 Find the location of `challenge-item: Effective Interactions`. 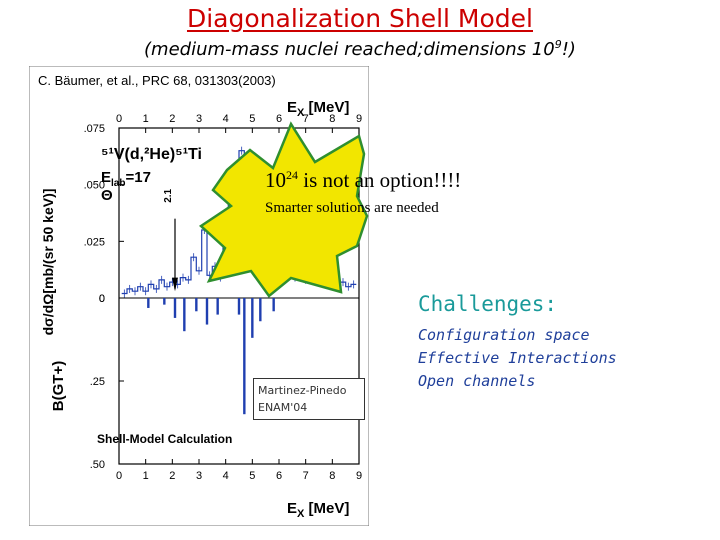

challenge-item: Effective Interactions is located at coordinates (517, 358).